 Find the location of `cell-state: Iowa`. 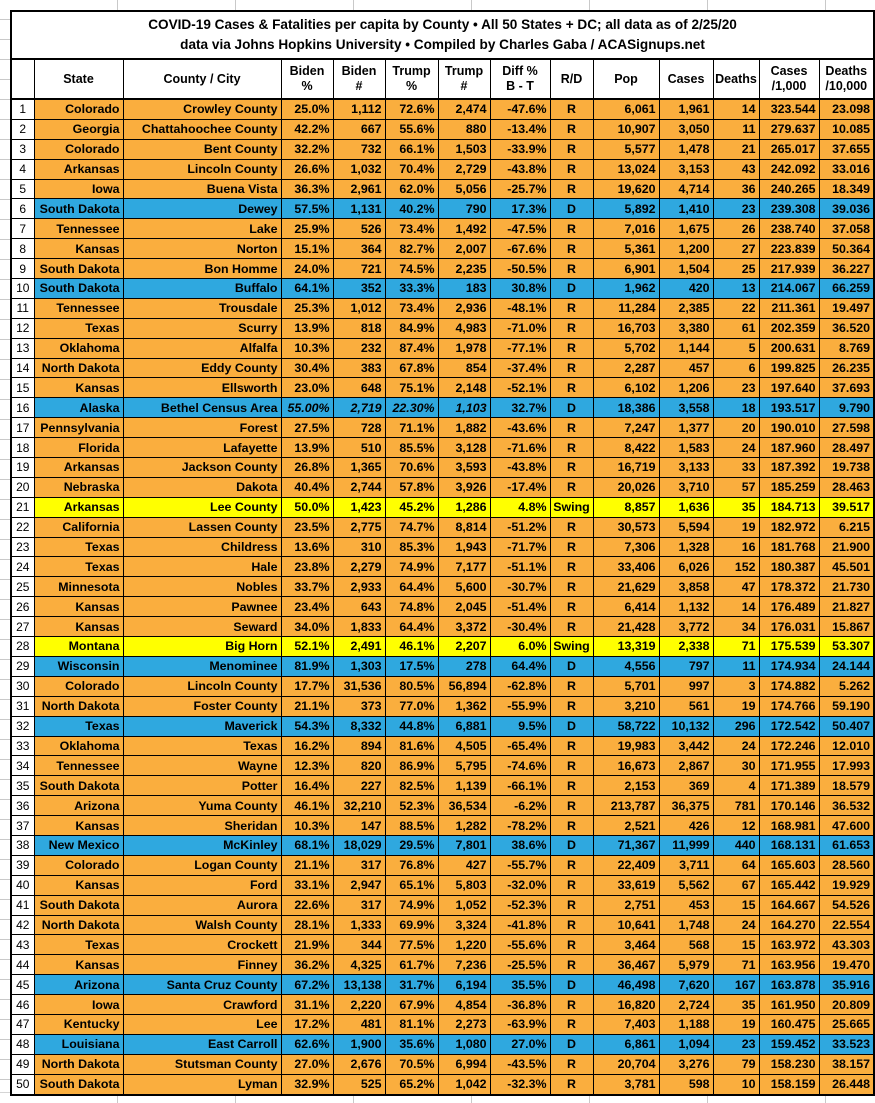

cell-state: Iowa is located at coordinates (78, 1004).